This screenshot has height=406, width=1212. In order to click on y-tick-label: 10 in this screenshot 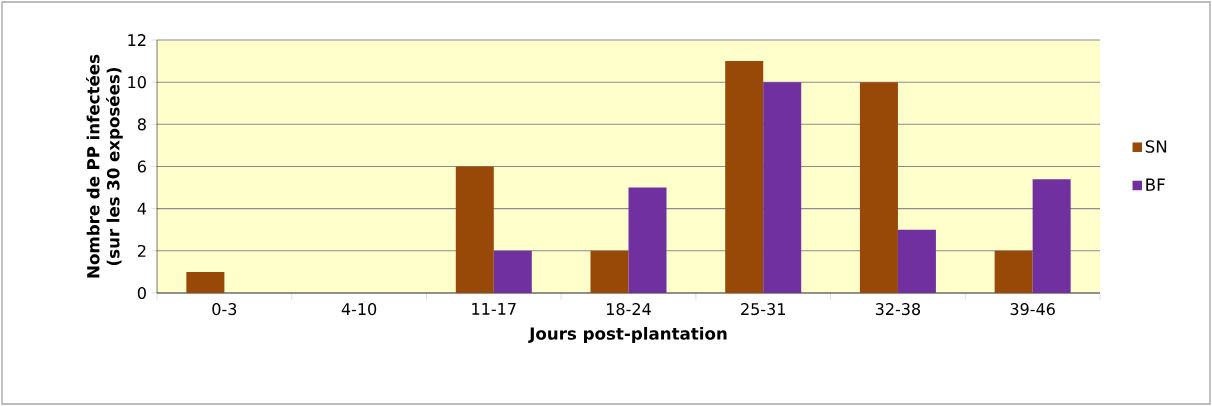, I will do `click(137, 82)`.